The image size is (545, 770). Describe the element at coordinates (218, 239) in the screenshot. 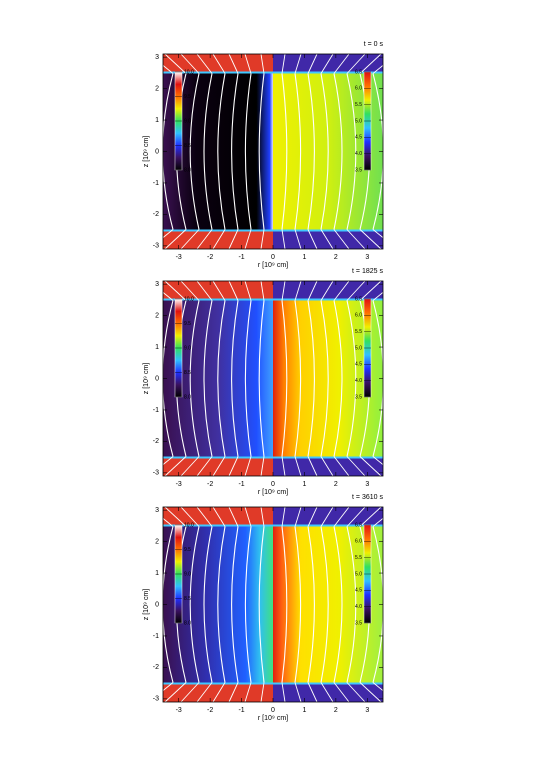

I see `field-left` at that location.